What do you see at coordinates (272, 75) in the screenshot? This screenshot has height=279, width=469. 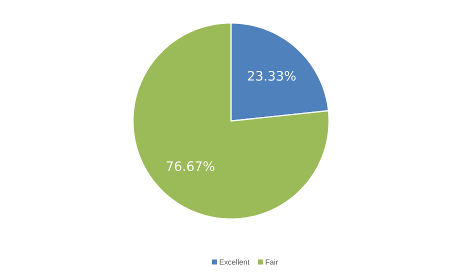 I see `data-label: 23.33%` at bounding box center [272, 75].